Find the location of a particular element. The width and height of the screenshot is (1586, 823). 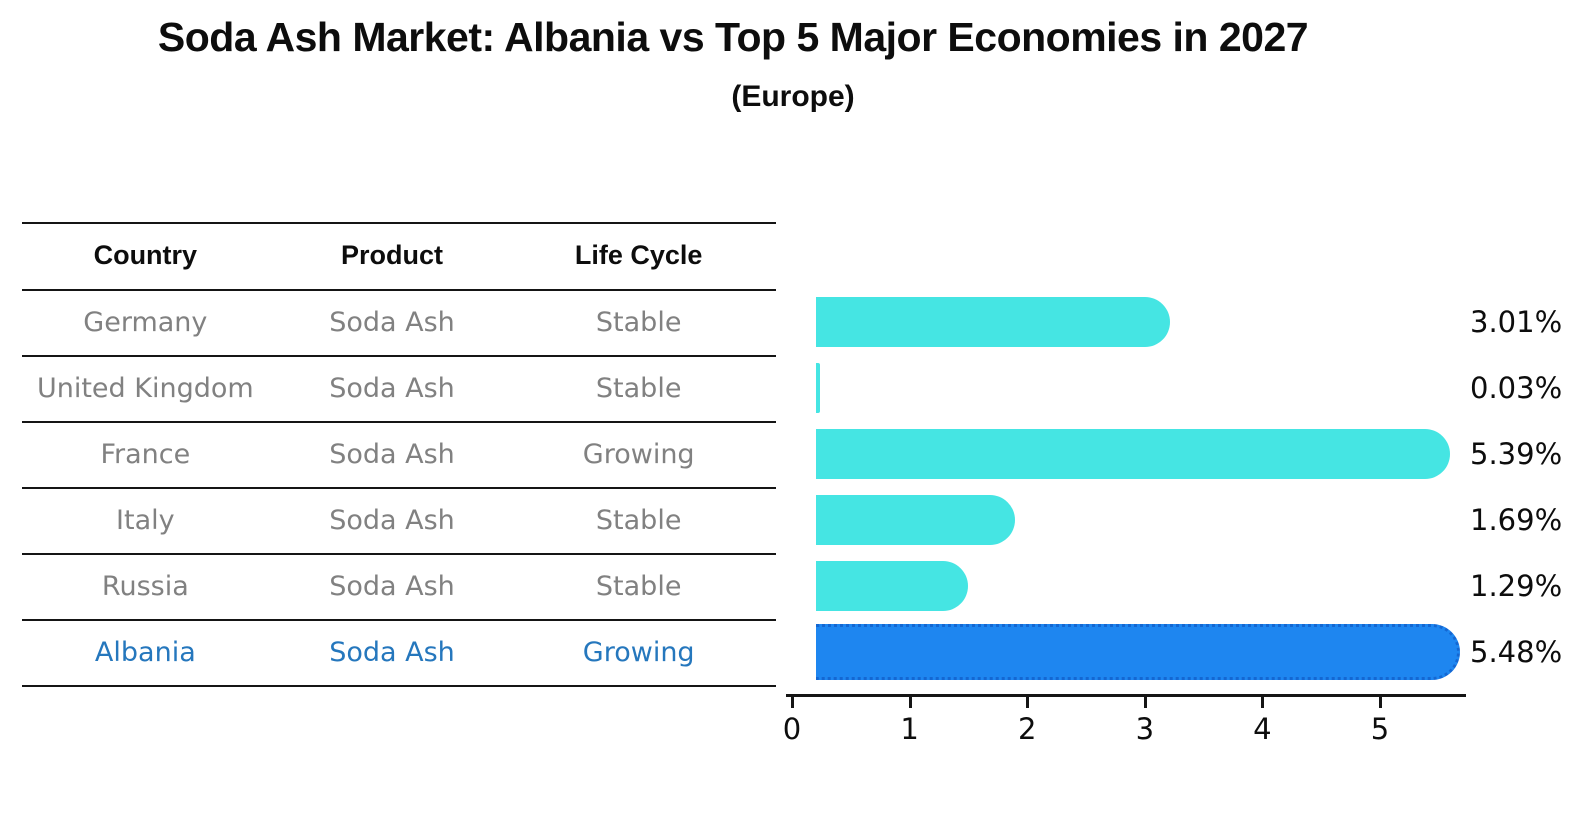

x-tick-label: 3 is located at coordinates (1145, 729).